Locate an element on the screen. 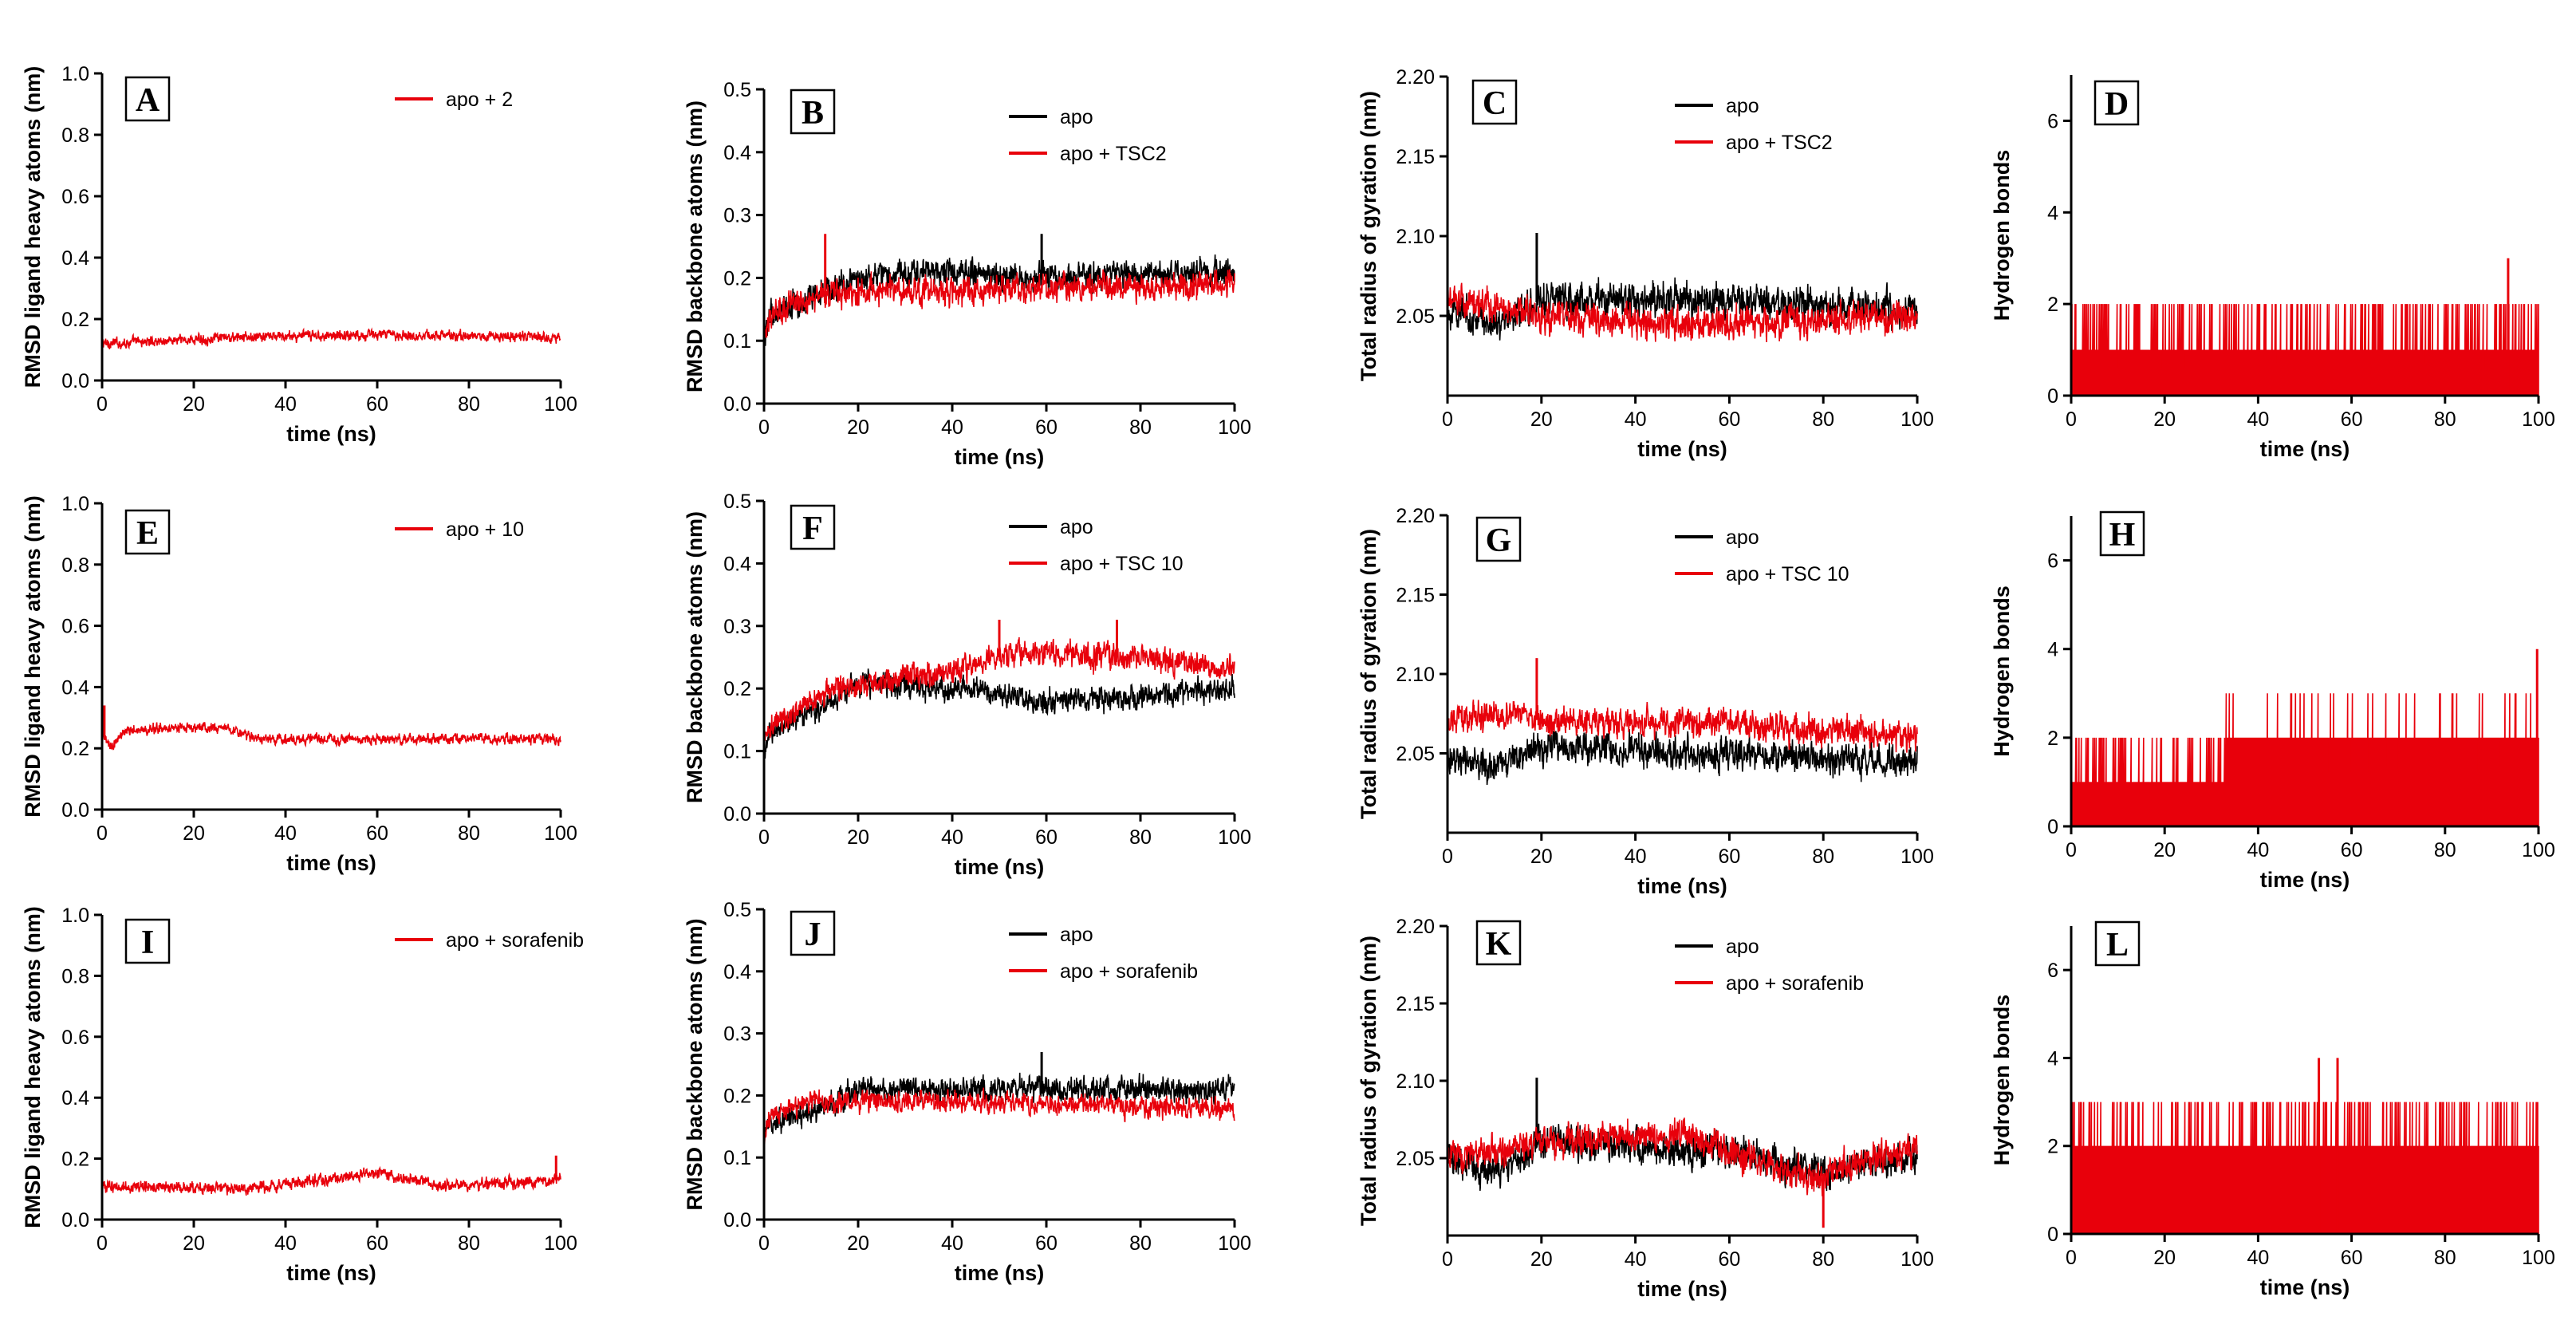  legend-label: apo + 2 is located at coordinates (479, 100).